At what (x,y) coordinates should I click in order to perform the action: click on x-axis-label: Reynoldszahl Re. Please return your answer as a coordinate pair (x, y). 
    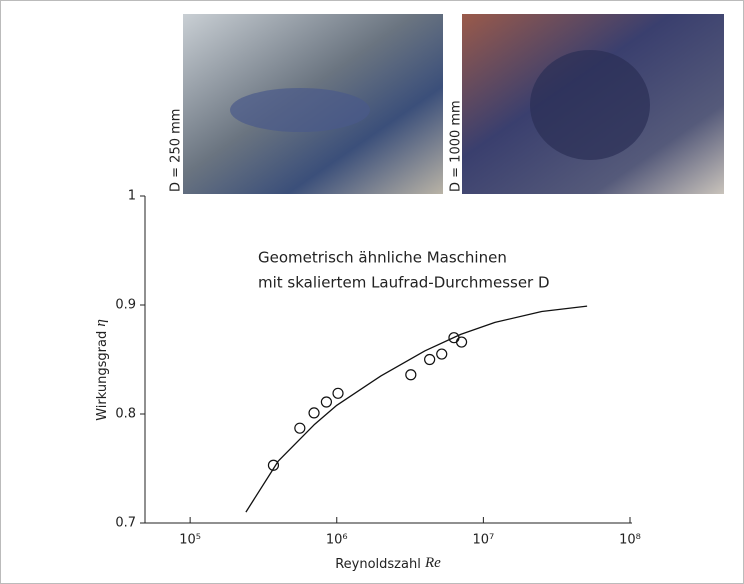
    Looking at the image, I should click on (388, 563).